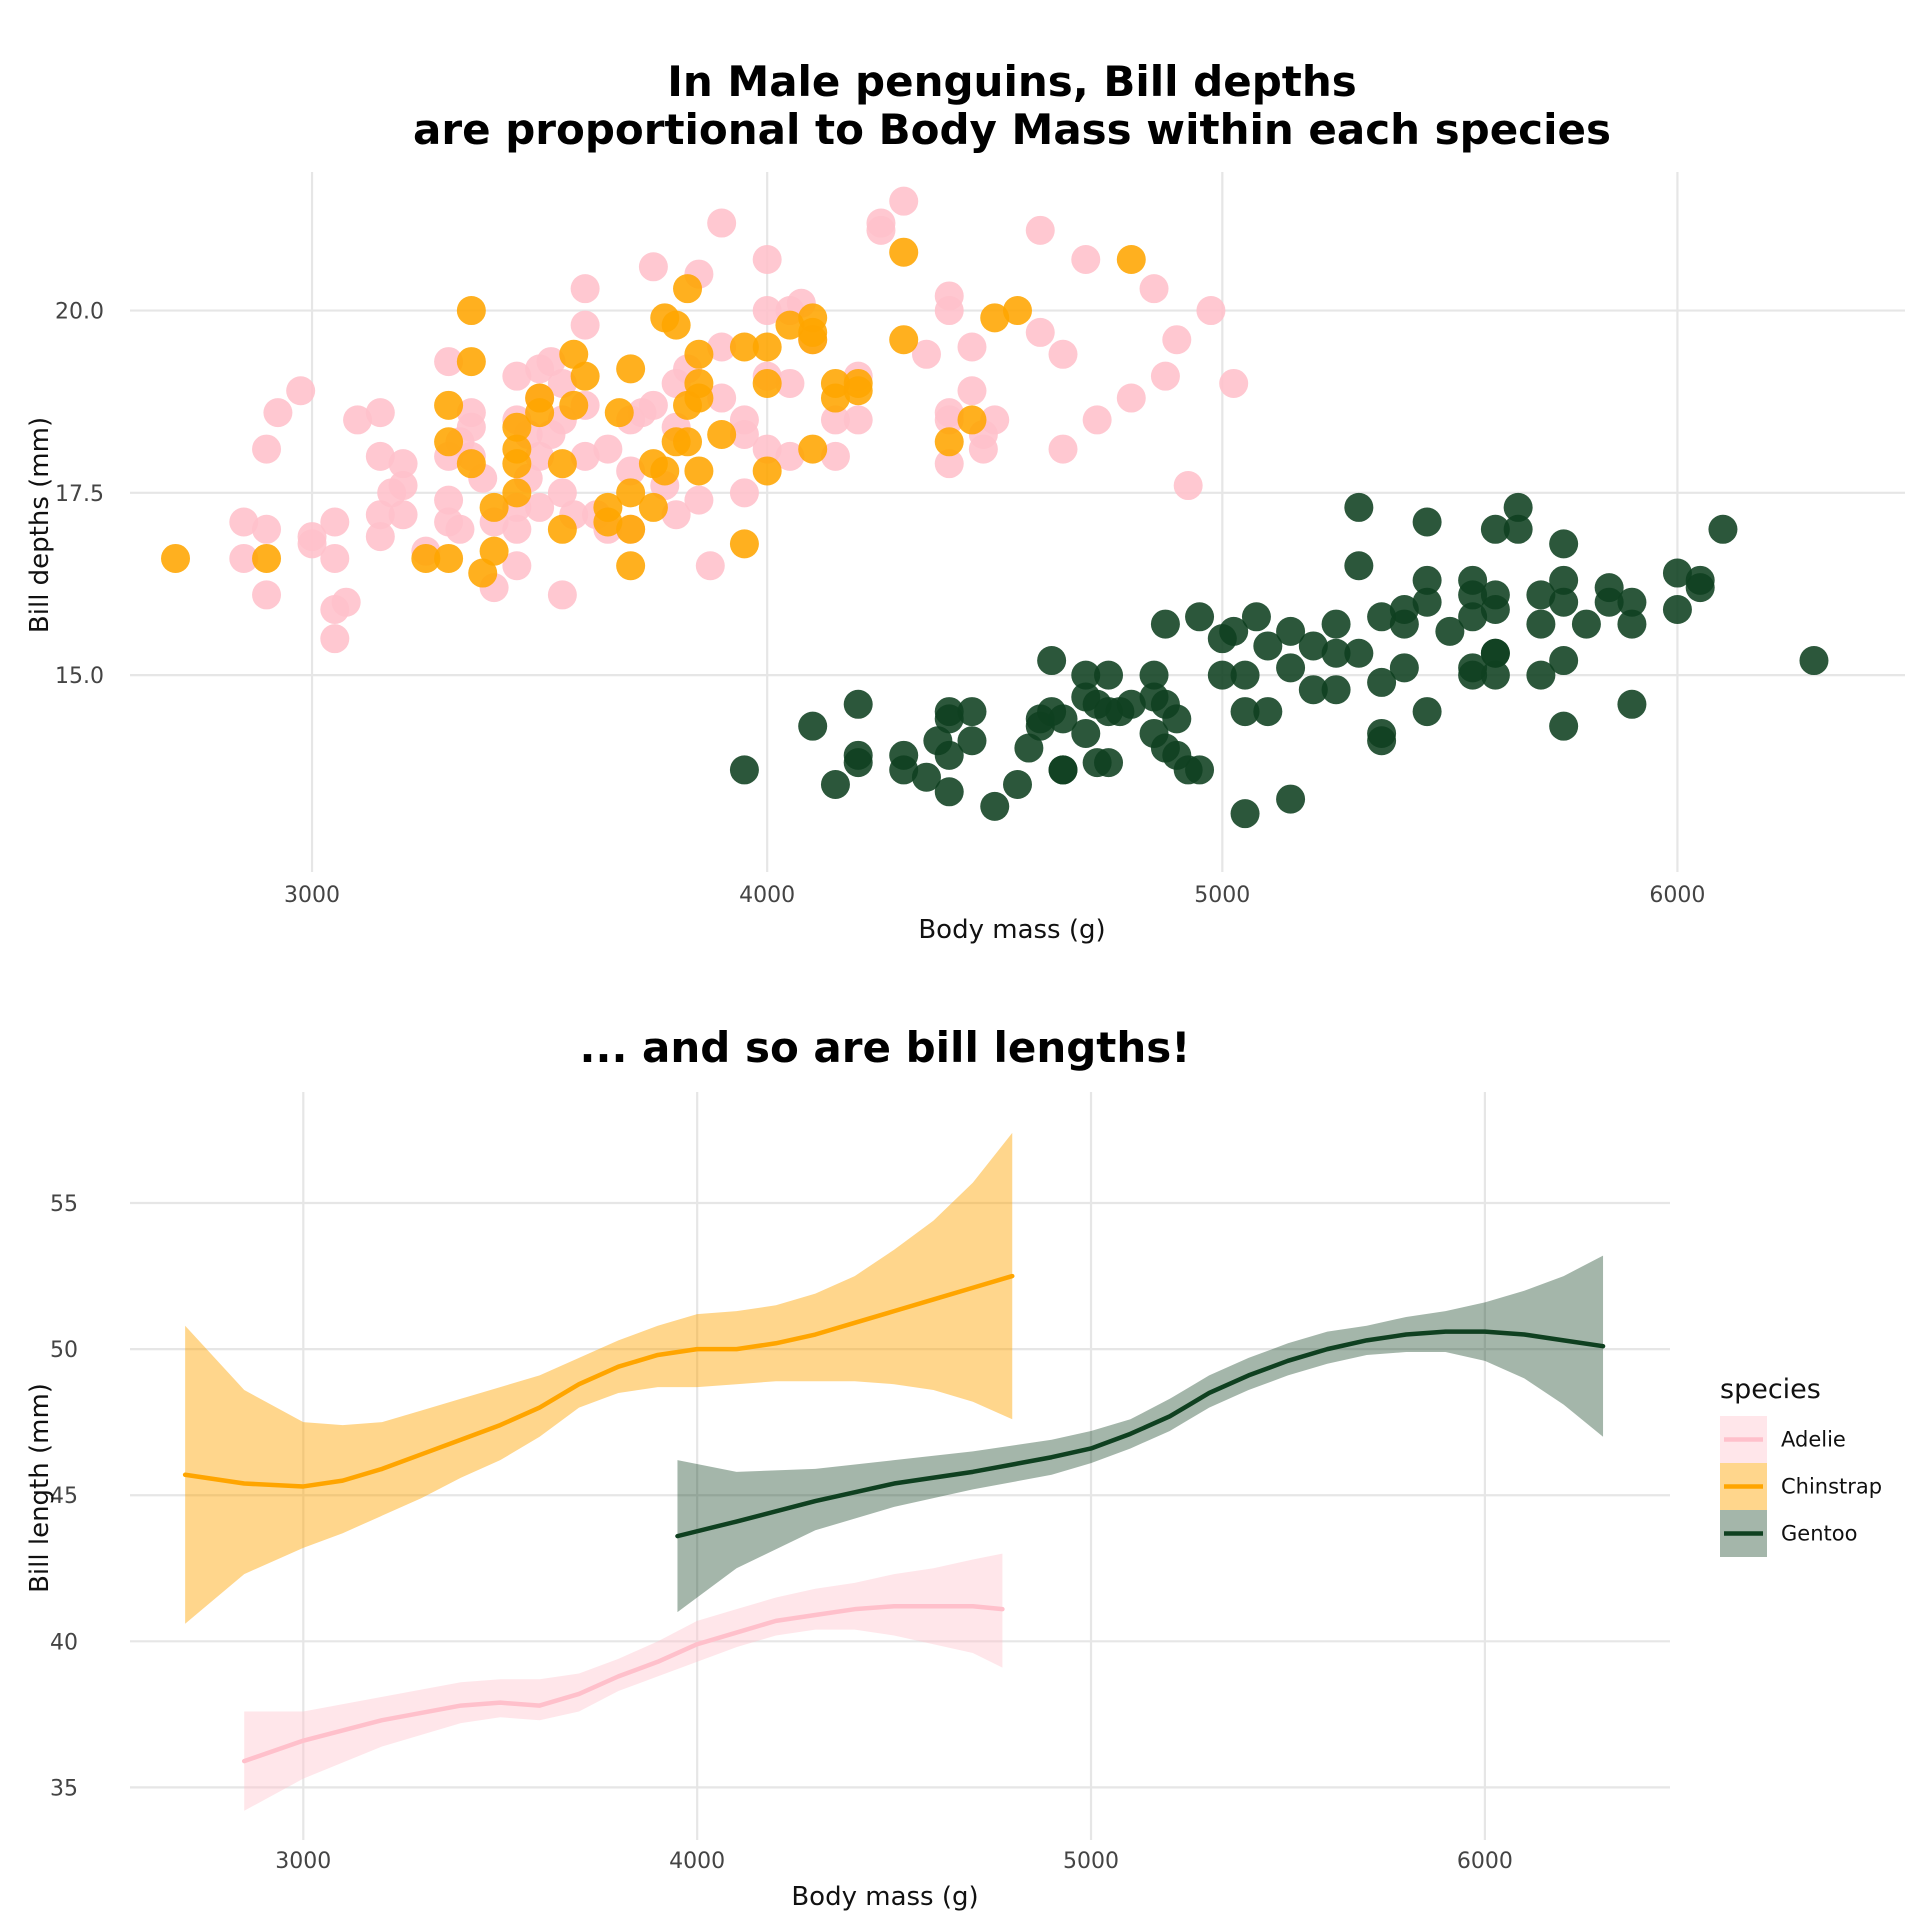 The height and width of the screenshot is (1920, 1920). I want to click on x-tick-label: 3000, so click(303, 1861).